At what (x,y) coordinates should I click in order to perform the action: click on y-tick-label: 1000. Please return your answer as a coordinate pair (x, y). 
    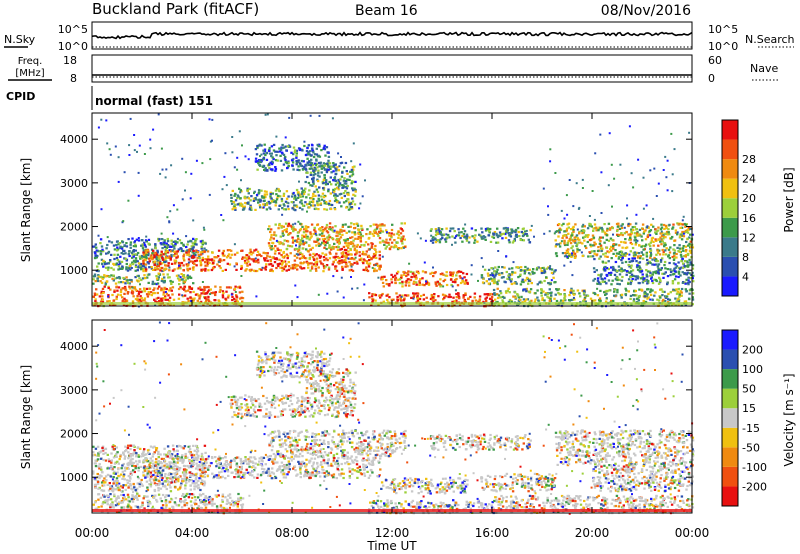
    Looking at the image, I should click on (74, 270).